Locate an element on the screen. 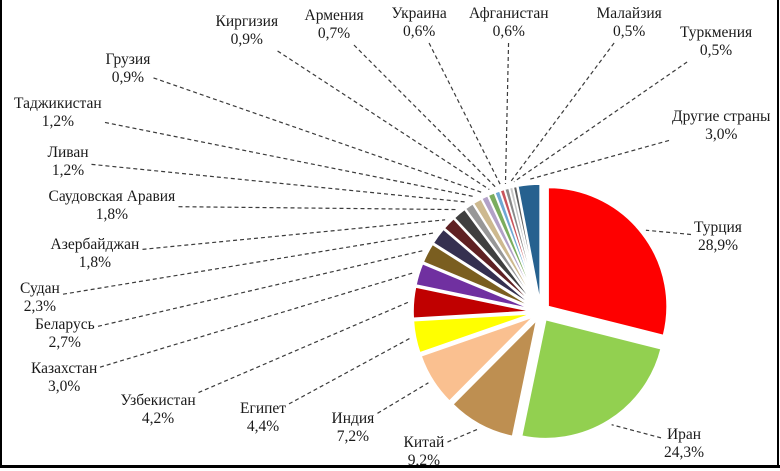 The height and width of the screenshot is (471, 780). slice-percent: 2,3% is located at coordinates (40, 306).